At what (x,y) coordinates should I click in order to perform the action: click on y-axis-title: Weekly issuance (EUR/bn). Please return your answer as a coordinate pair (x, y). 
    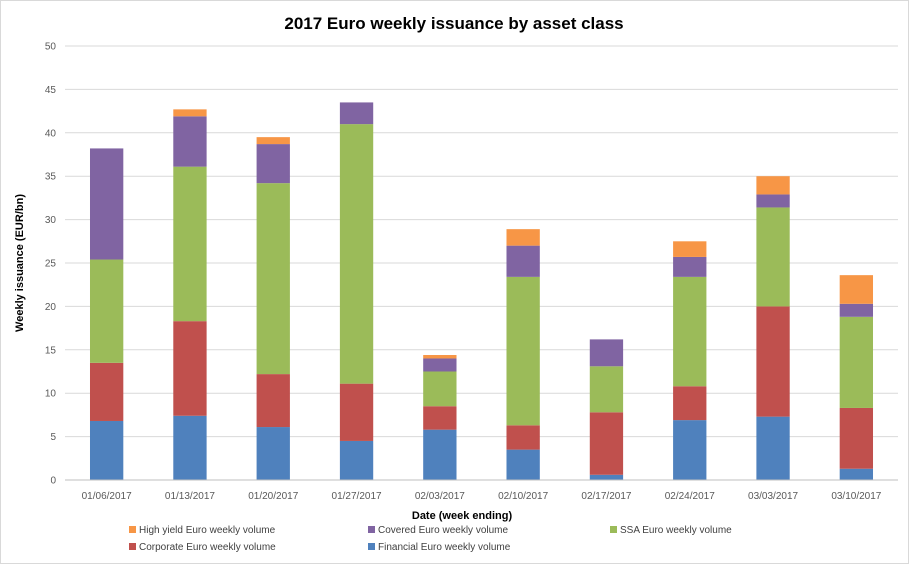
    Looking at the image, I should click on (20, 263).